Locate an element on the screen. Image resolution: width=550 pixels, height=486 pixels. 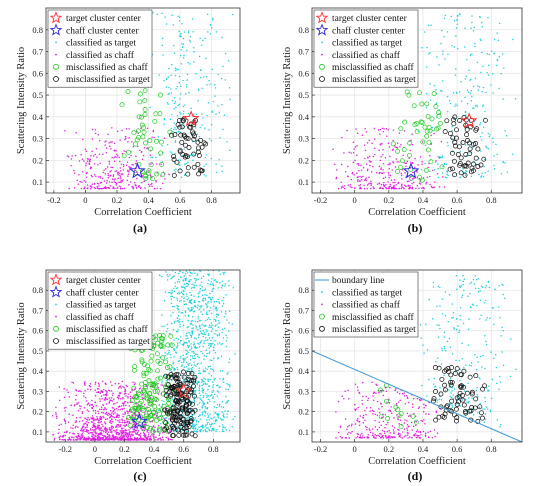
x-tick-label: 0 is located at coordinates (95, 449).